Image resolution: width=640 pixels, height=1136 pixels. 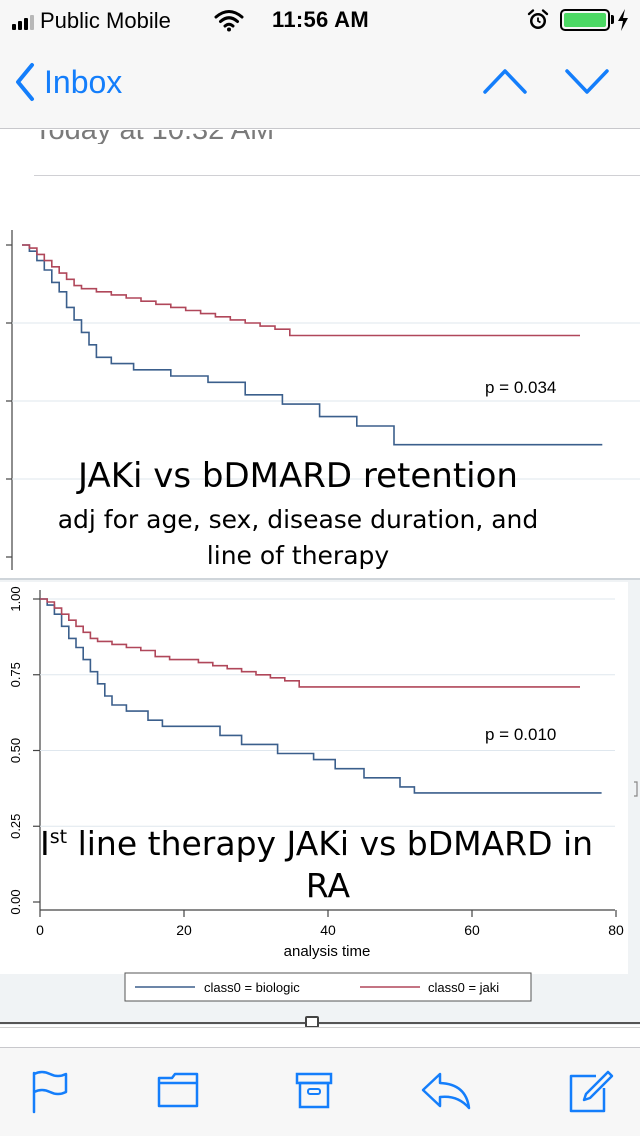 What do you see at coordinates (105, 20) in the screenshot?
I see `carrier-name: Public Mobile` at bounding box center [105, 20].